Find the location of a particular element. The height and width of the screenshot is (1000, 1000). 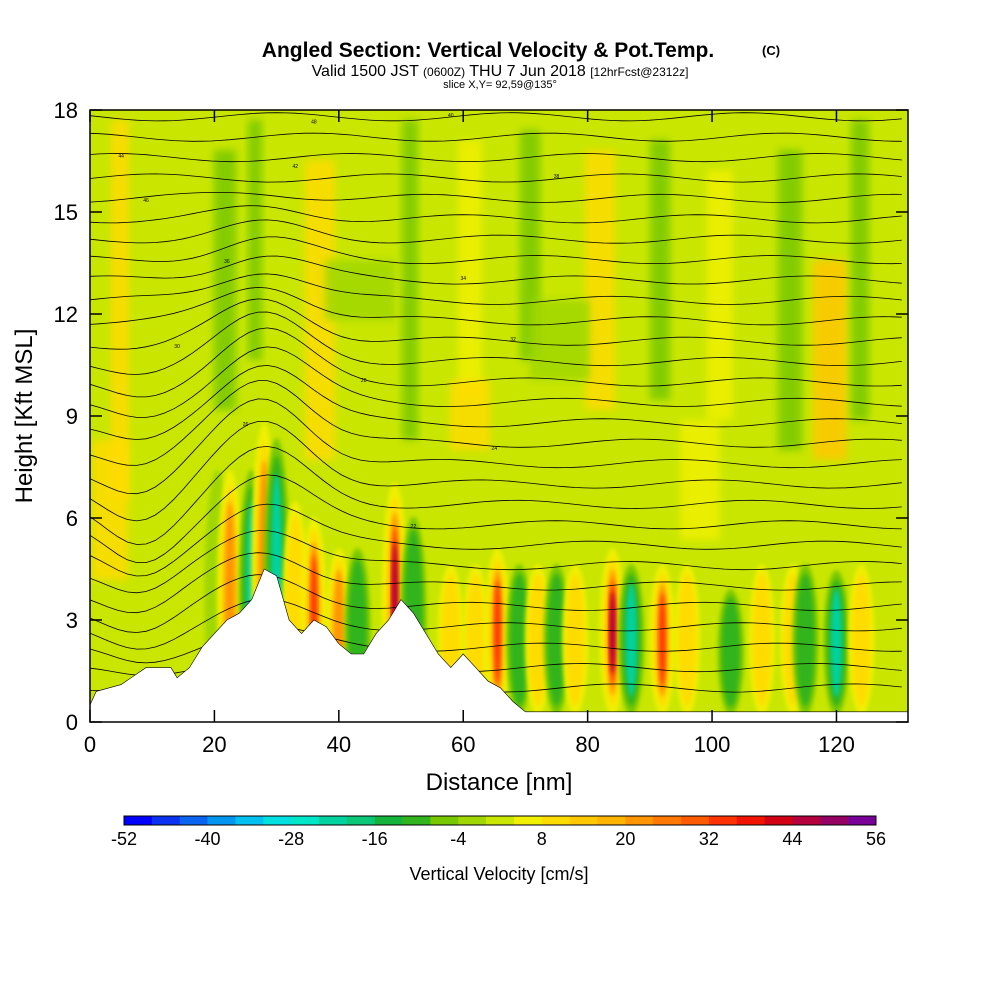

colorbar-tick-label: -52 is located at coordinates (124, 839).